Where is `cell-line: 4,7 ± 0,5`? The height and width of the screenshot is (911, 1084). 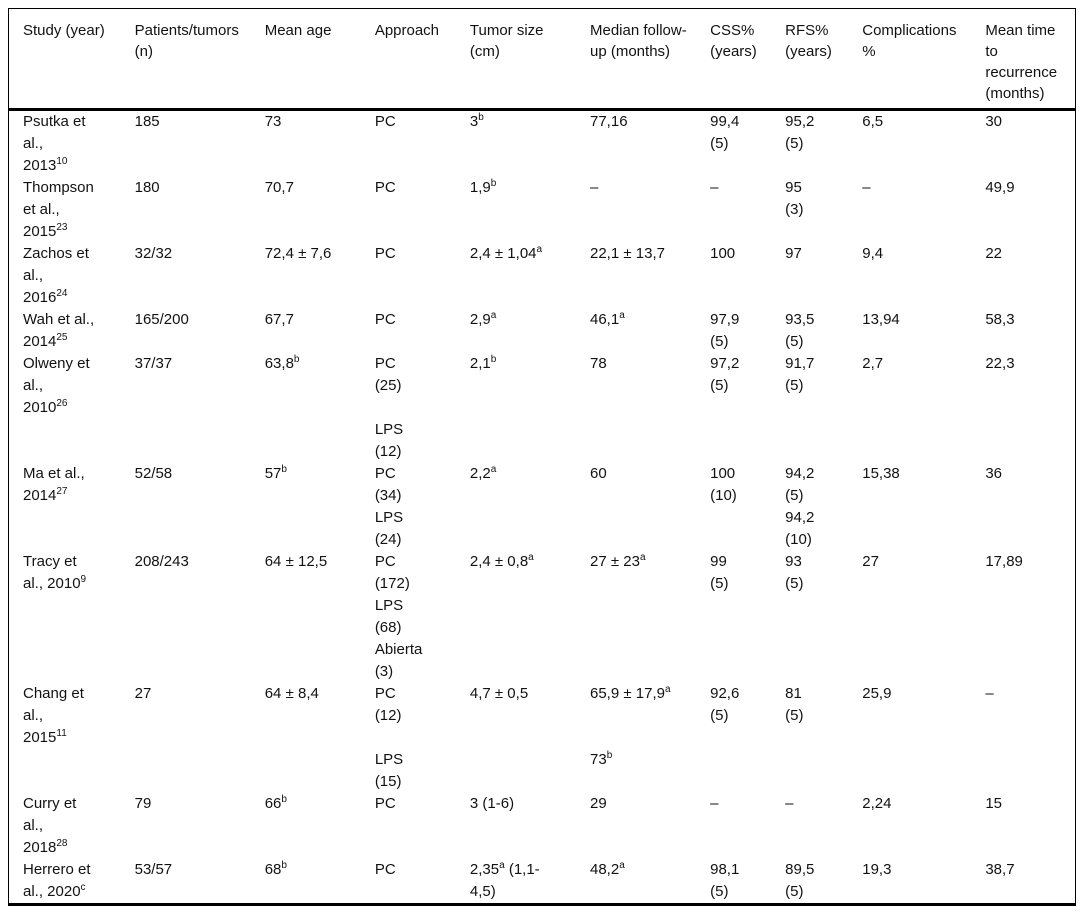
cell-line: 4,7 ± 0,5 is located at coordinates (499, 693).